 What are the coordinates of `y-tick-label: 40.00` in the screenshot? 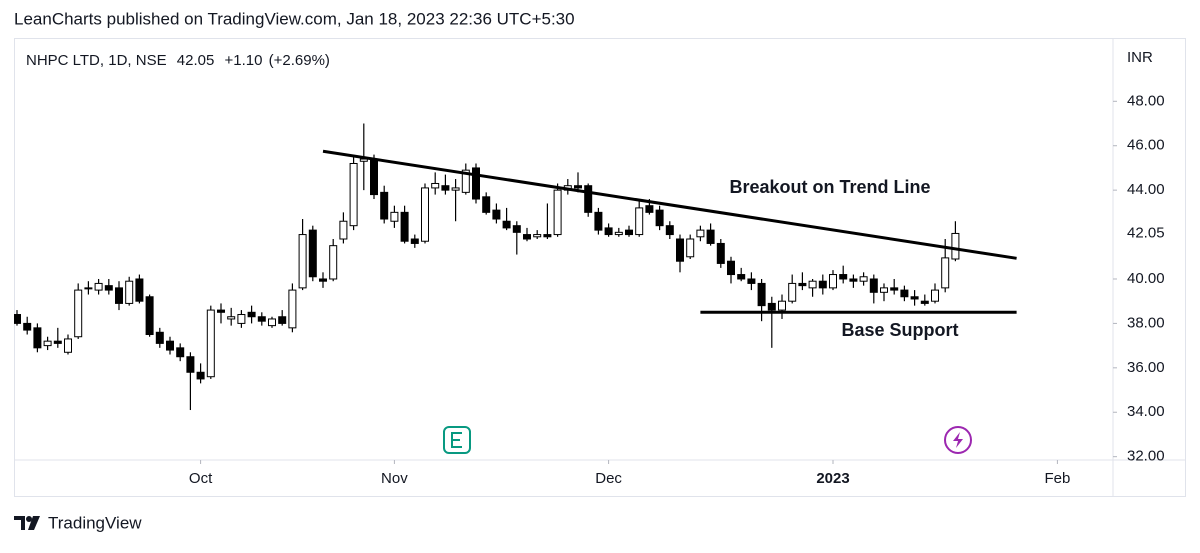 It's located at (1146, 278).